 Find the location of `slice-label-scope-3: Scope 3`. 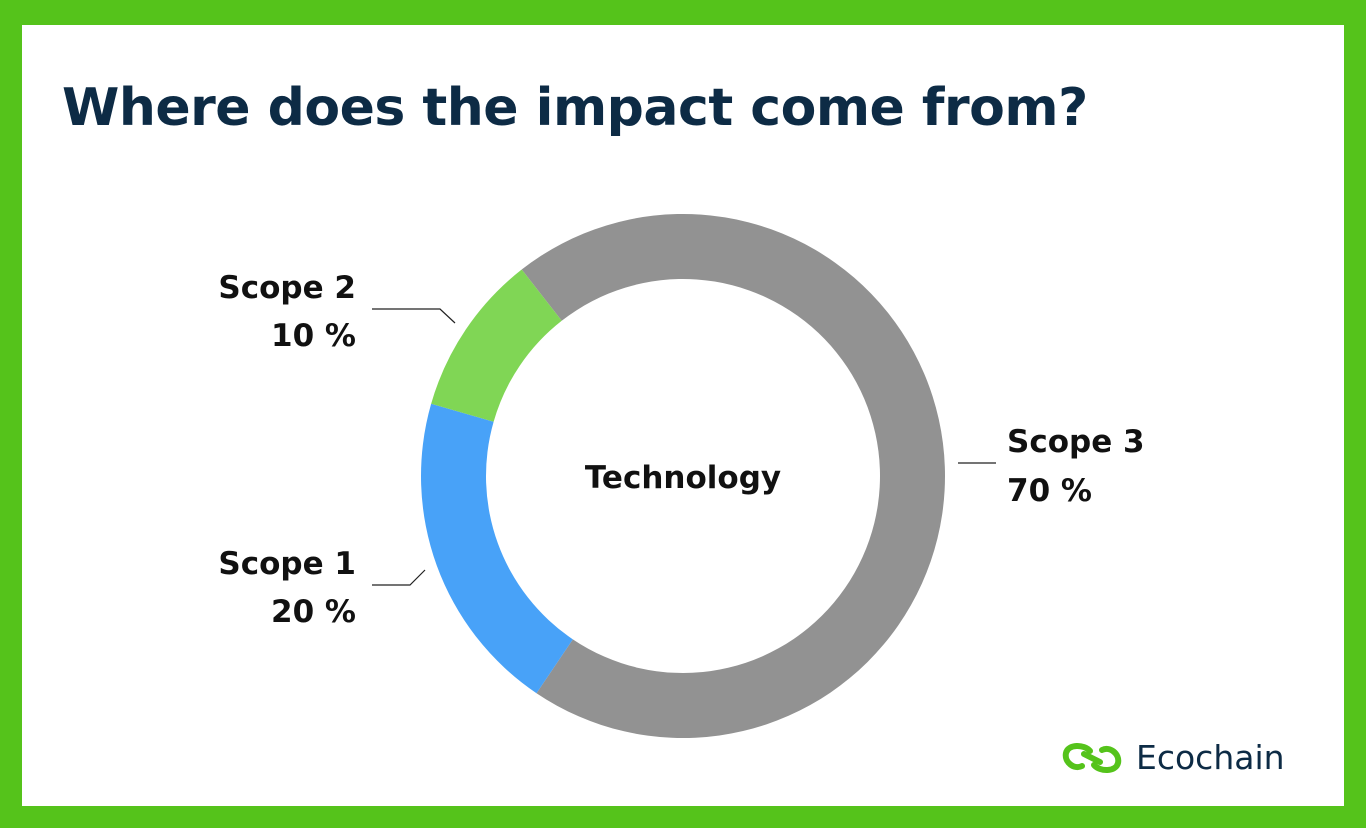

slice-label-scope-3: Scope 3 is located at coordinates (1076, 442).